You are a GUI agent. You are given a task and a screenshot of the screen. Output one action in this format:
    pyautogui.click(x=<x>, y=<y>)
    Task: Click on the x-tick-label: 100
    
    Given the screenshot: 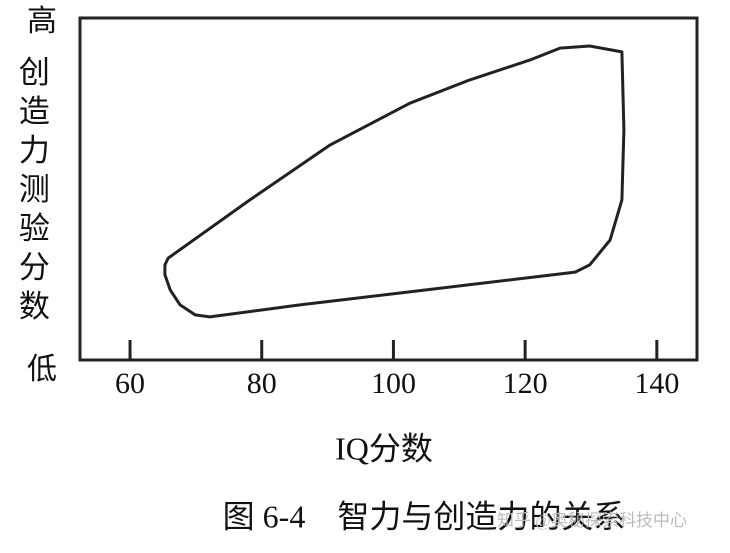 What is the action you would take?
    pyautogui.click(x=393, y=383)
    